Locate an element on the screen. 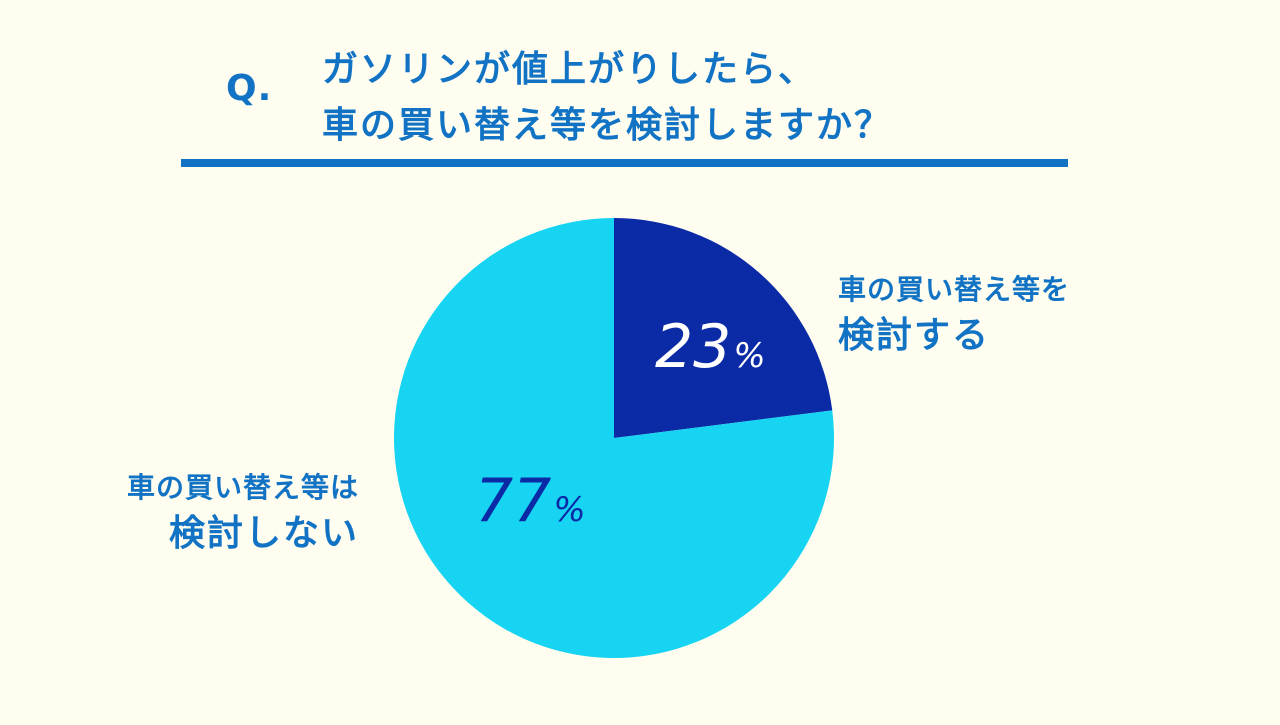  category-label-consider: 車の買い替え等を 検討する is located at coordinates (954, 316).